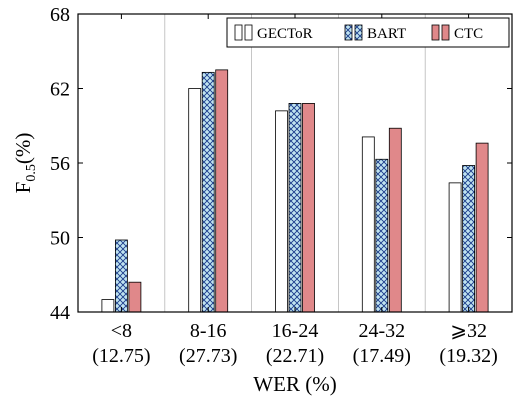 This screenshot has width=527, height=401. I want to click on x-tick-label: 24-32, so click(381, 331).